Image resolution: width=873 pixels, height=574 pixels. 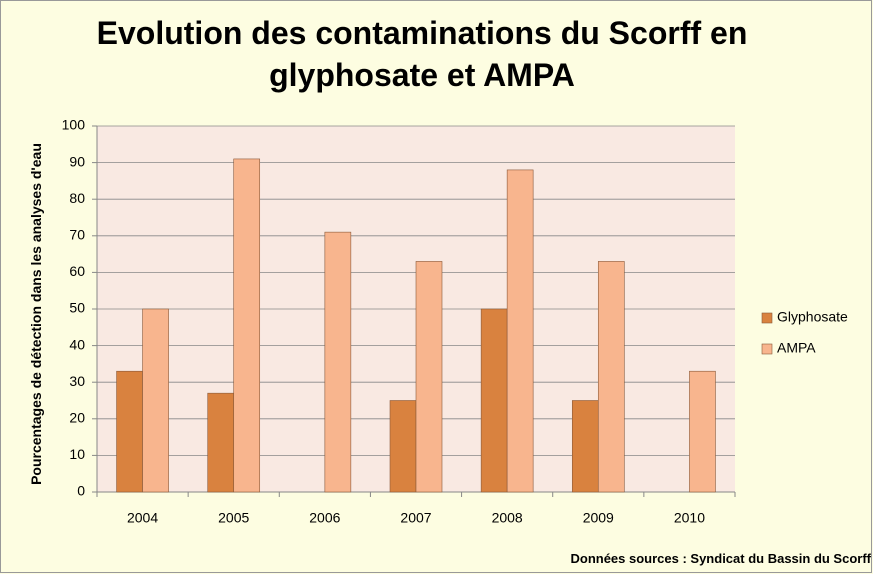 I want to click on x-tick-label: 2004, so click(x=142, y=518).